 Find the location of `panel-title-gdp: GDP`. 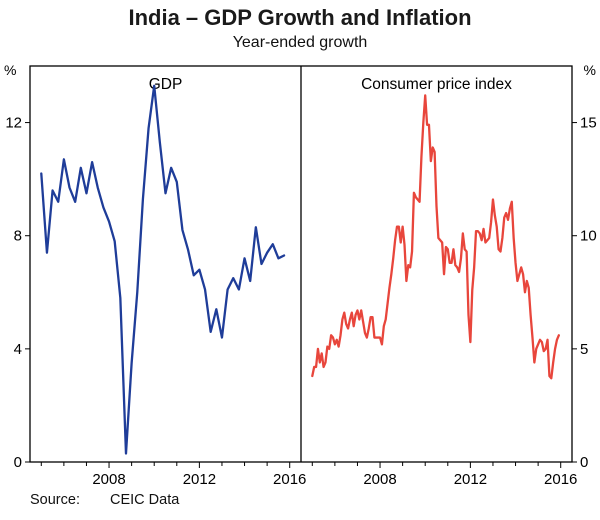

panel-title-gdp: GDP is located at coordinates (166, 84).